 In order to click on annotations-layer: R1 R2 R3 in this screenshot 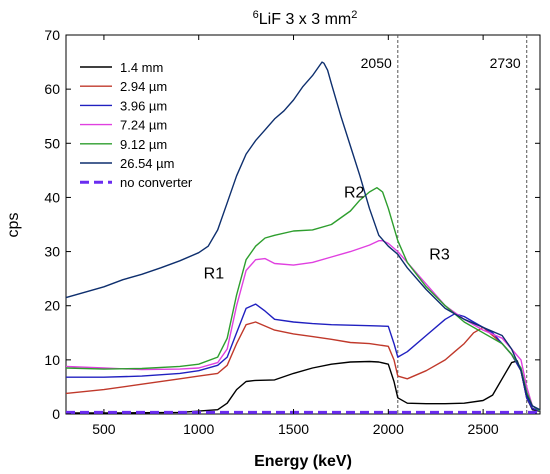, I will do `click(327, 233)`.